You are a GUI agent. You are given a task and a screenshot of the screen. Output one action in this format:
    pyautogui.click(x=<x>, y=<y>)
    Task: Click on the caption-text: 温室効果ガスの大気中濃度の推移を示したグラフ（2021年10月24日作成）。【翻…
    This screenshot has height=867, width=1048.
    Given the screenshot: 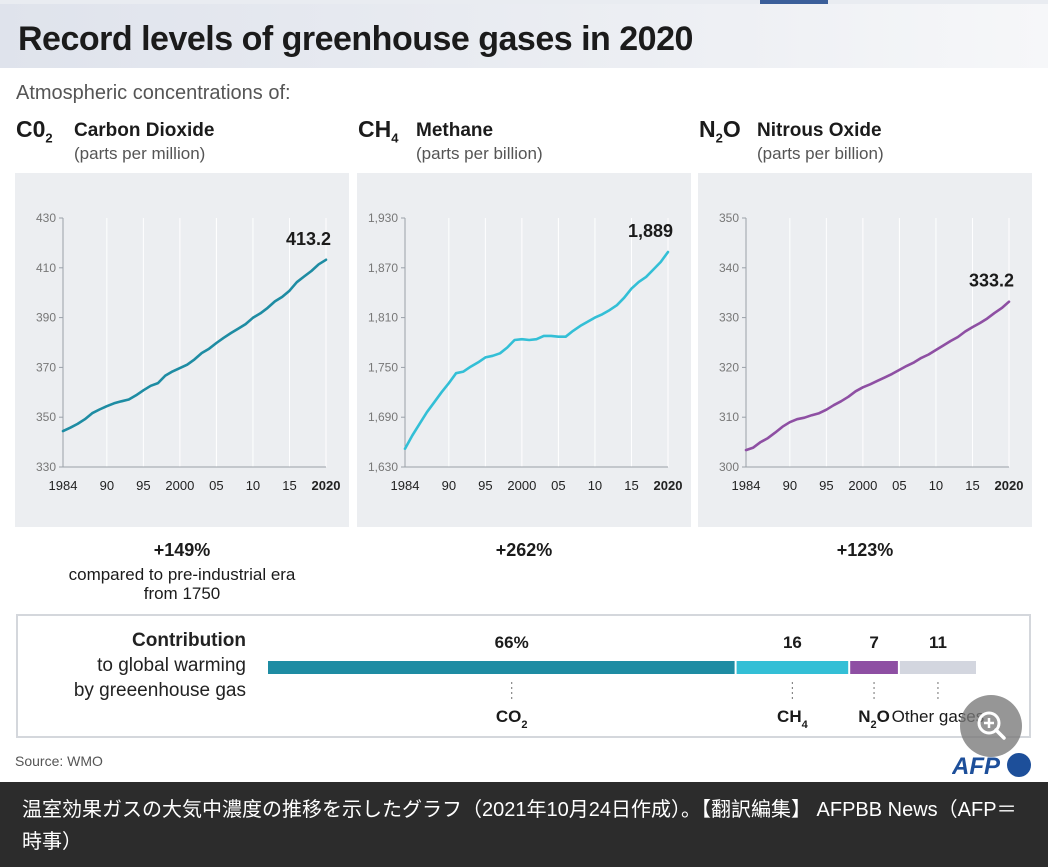 What is the action you would take?
    pyautogui.click(x=519, y=826)
    